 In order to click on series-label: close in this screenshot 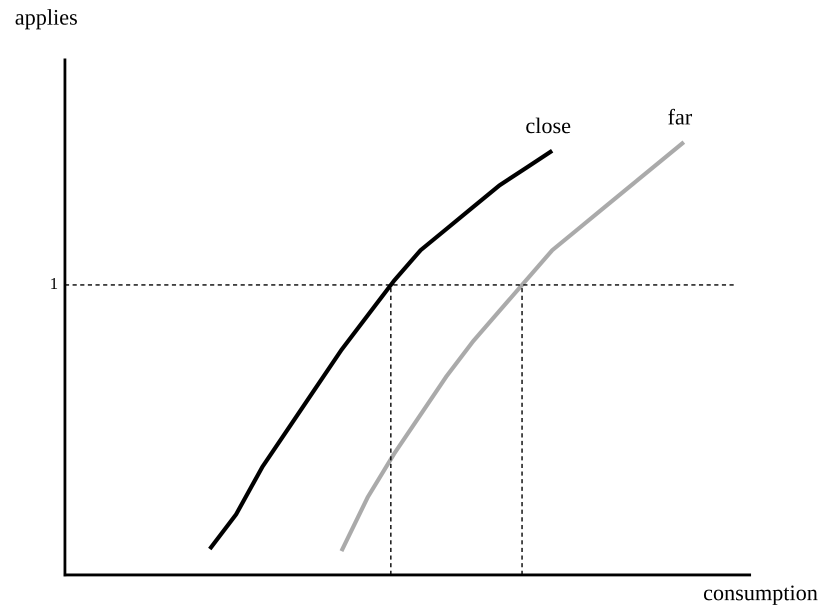, I will do `click(548, 126)`.